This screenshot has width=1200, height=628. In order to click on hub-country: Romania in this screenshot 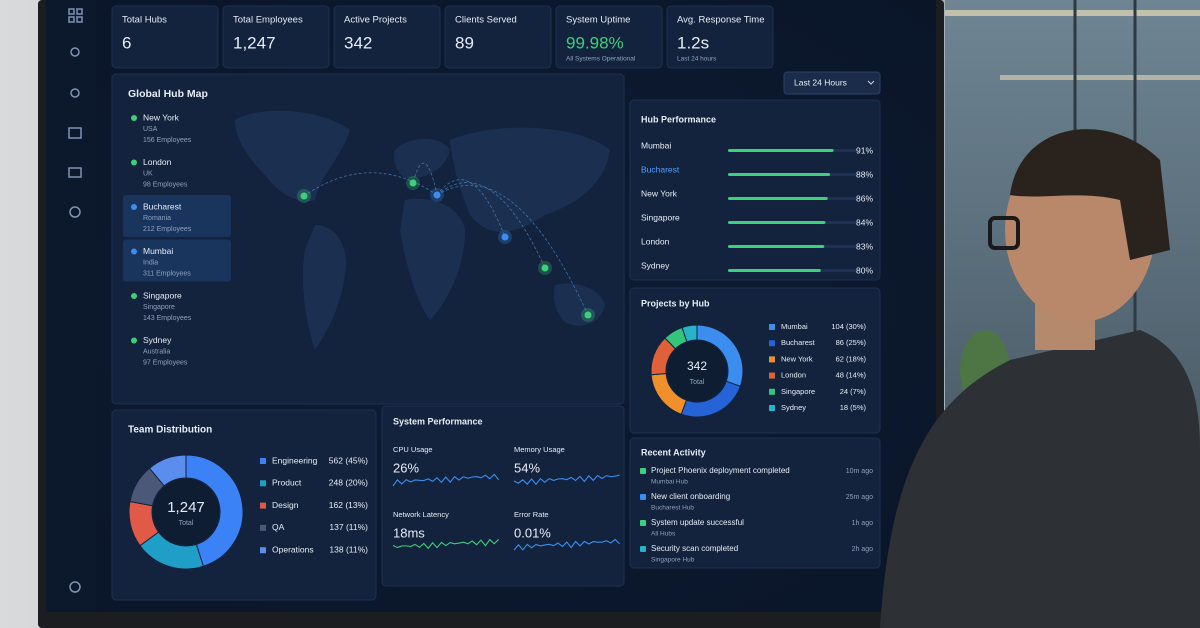, I will do `click(157, 218)`.